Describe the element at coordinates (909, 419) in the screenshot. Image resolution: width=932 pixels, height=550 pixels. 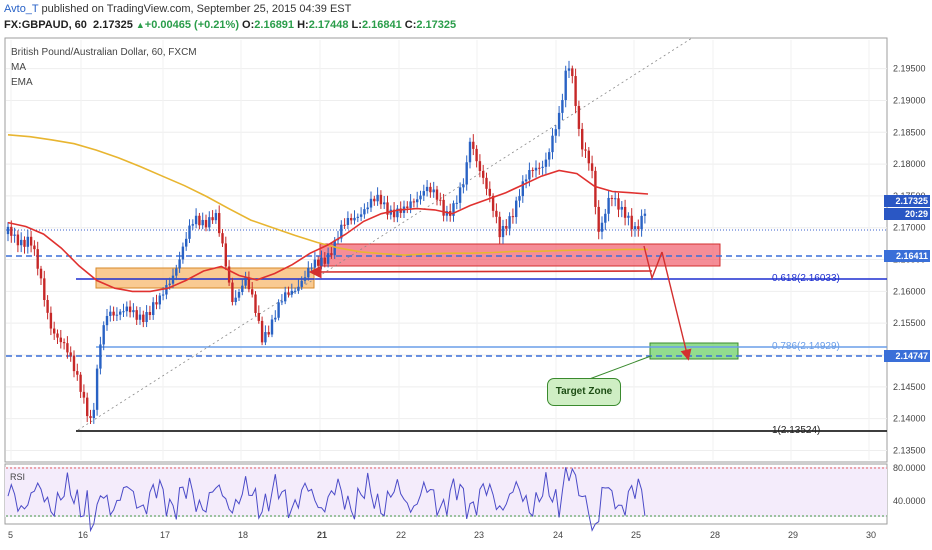
I see `price-tick-label: 2.14000` at that location.